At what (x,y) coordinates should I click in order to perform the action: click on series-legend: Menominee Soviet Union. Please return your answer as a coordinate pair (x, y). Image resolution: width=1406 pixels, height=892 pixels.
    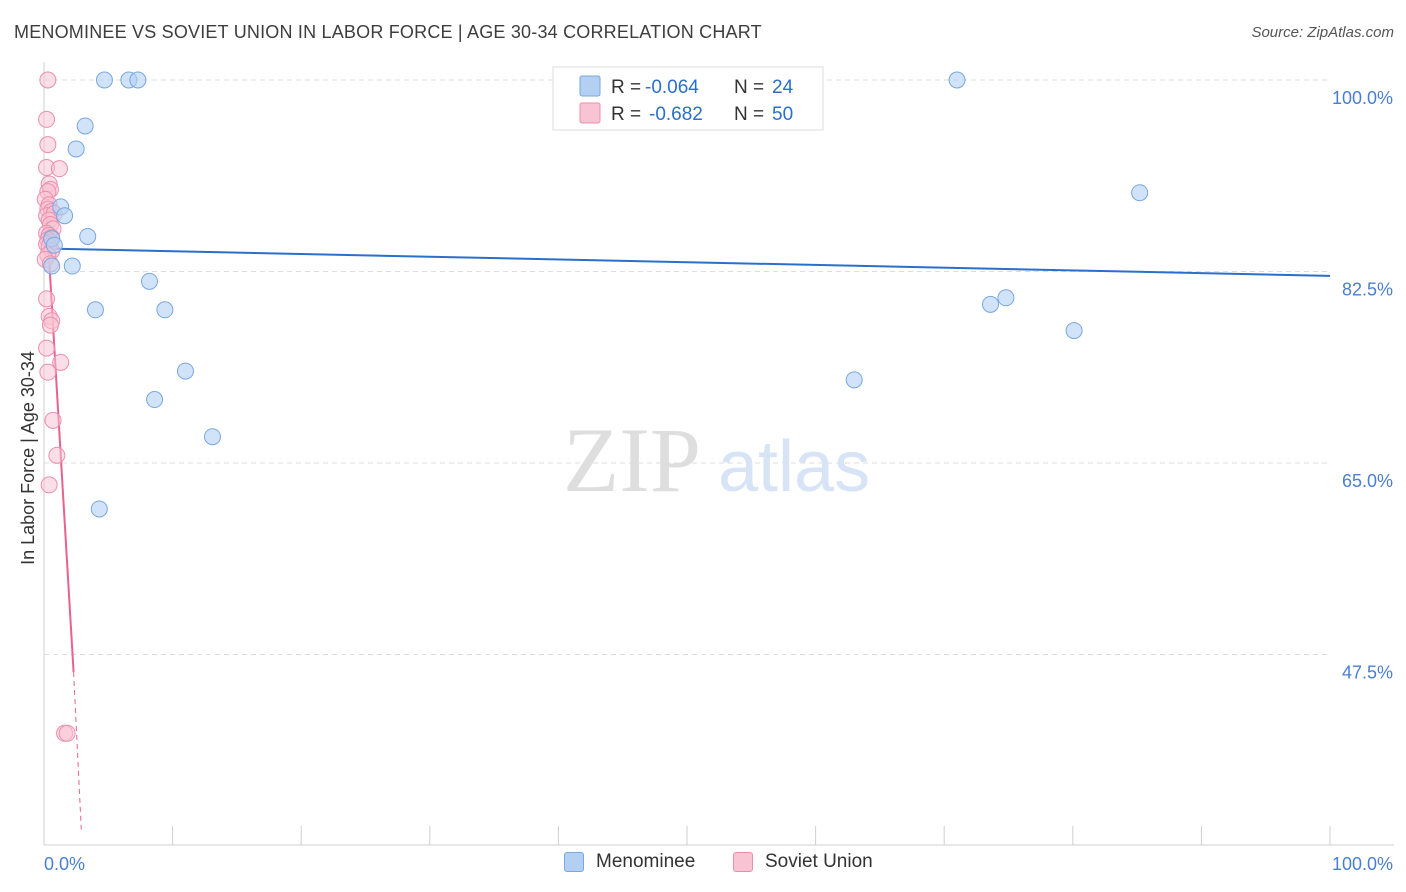
    Looking at the image, I should click on (703, 865).